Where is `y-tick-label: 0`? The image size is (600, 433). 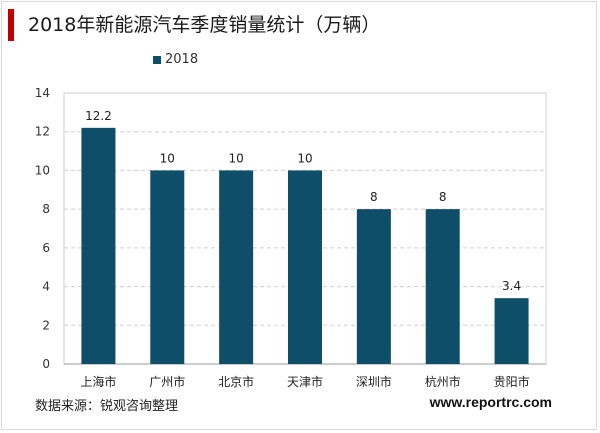 y-tick-label: 0 is located at coordinates (46, 364).